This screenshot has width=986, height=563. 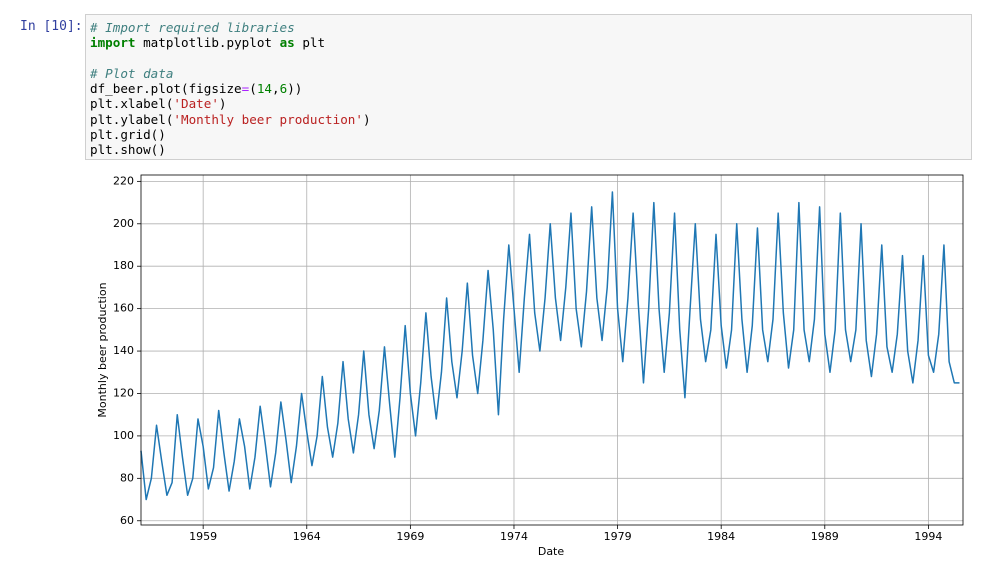 What do you see at coordinates (113, 43) in the screenshot?
I see `code-token: import` at bounding box center [113, 43].